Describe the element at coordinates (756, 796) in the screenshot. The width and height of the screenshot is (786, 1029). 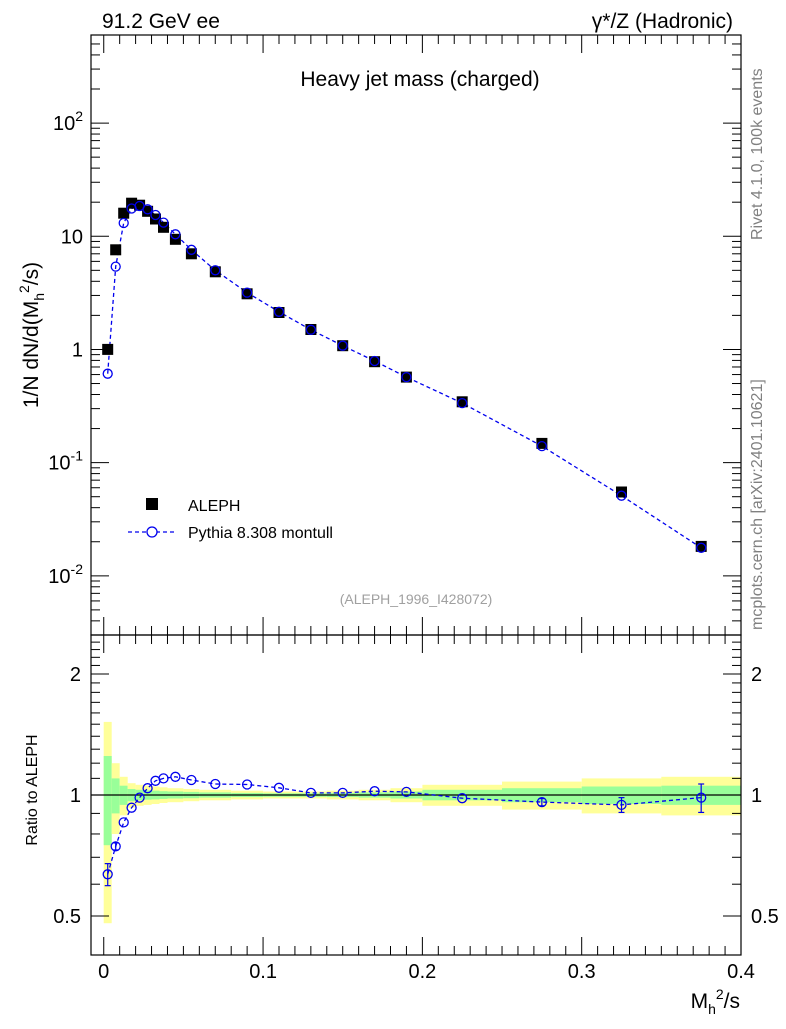
I see `ratio-y-tick-label-right: 1` at that location.